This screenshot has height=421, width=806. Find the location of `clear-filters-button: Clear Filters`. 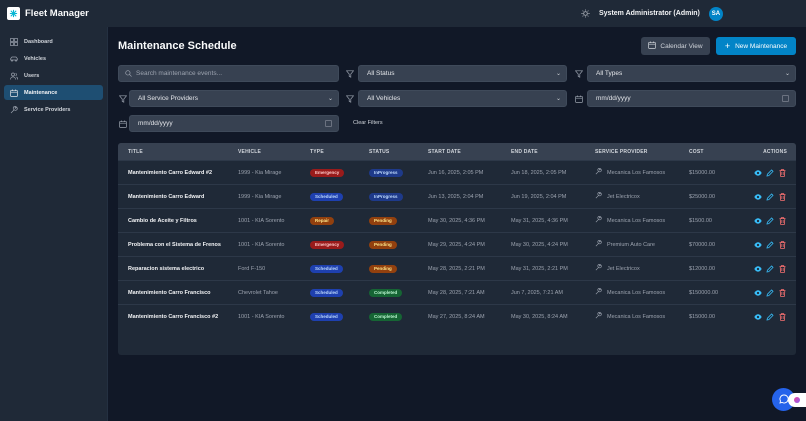

clear-filters-button: Clear Filters is located at coordinates (368, 123).